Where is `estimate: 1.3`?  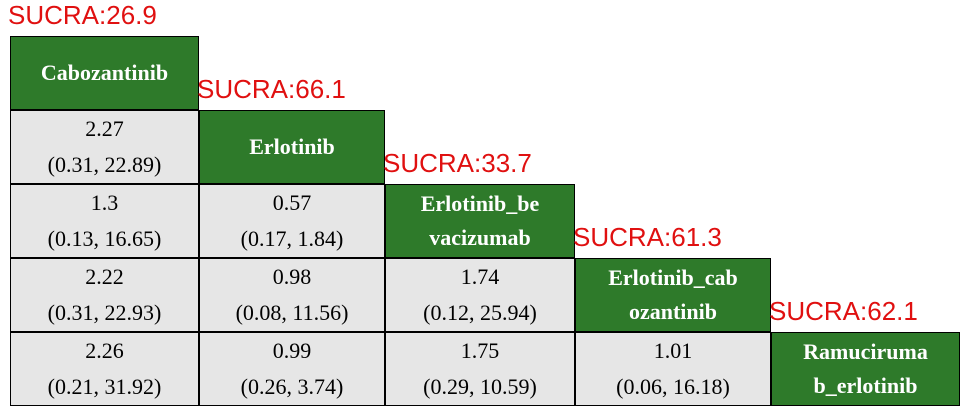
estimate: 1.3 is located at coordinates (104, 202).